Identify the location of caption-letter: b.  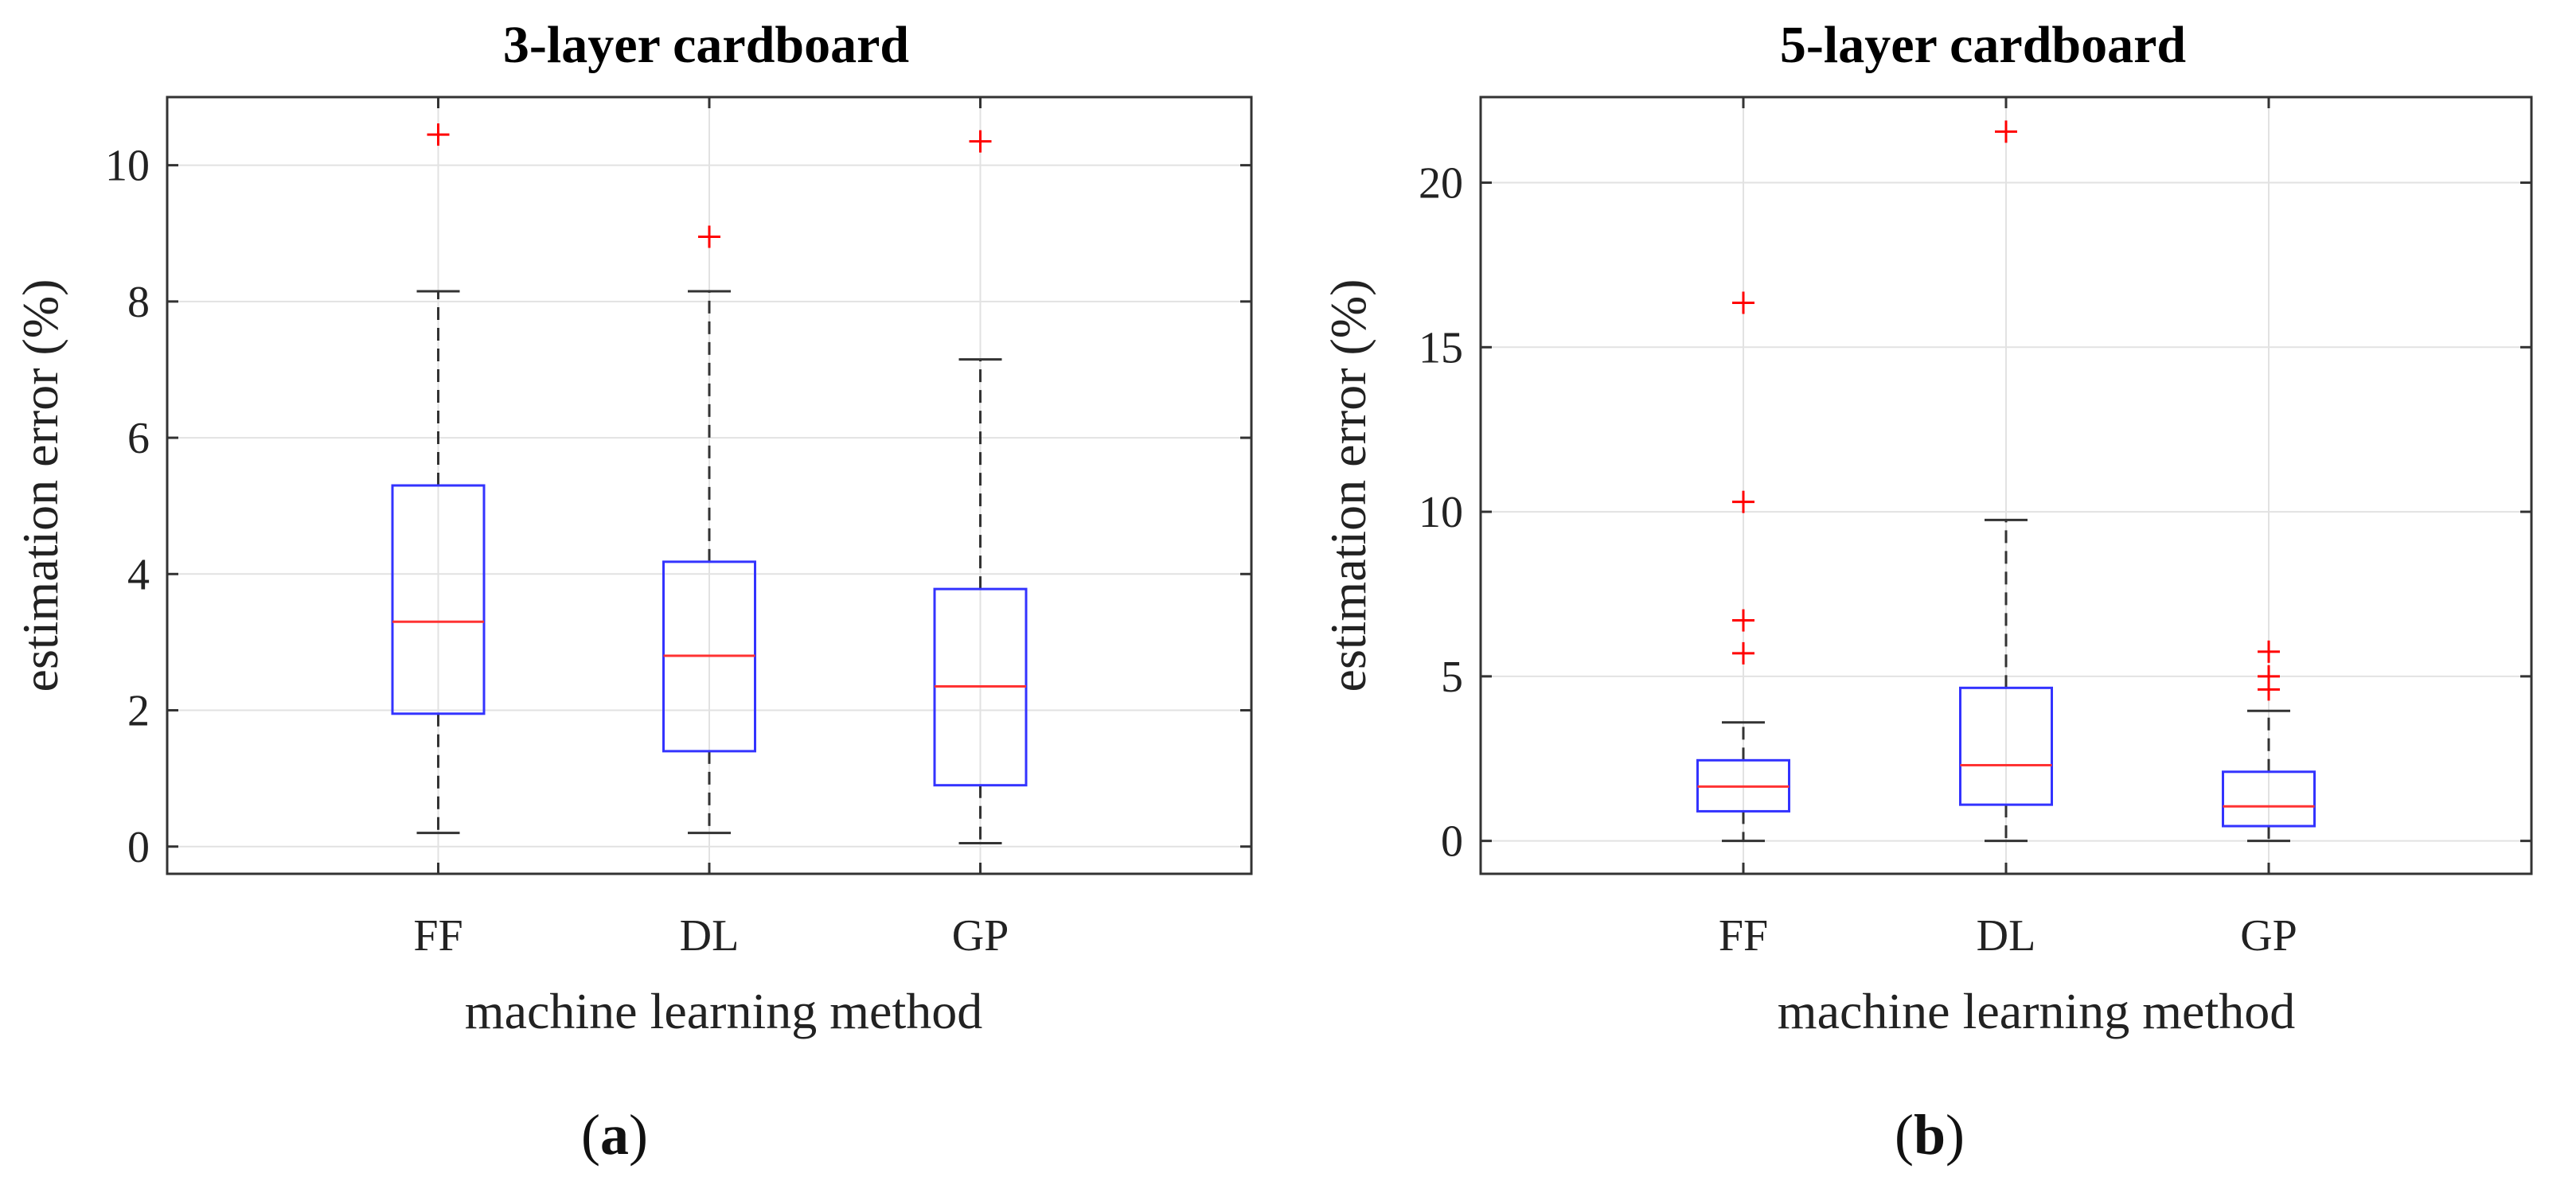
(1930, 1135).